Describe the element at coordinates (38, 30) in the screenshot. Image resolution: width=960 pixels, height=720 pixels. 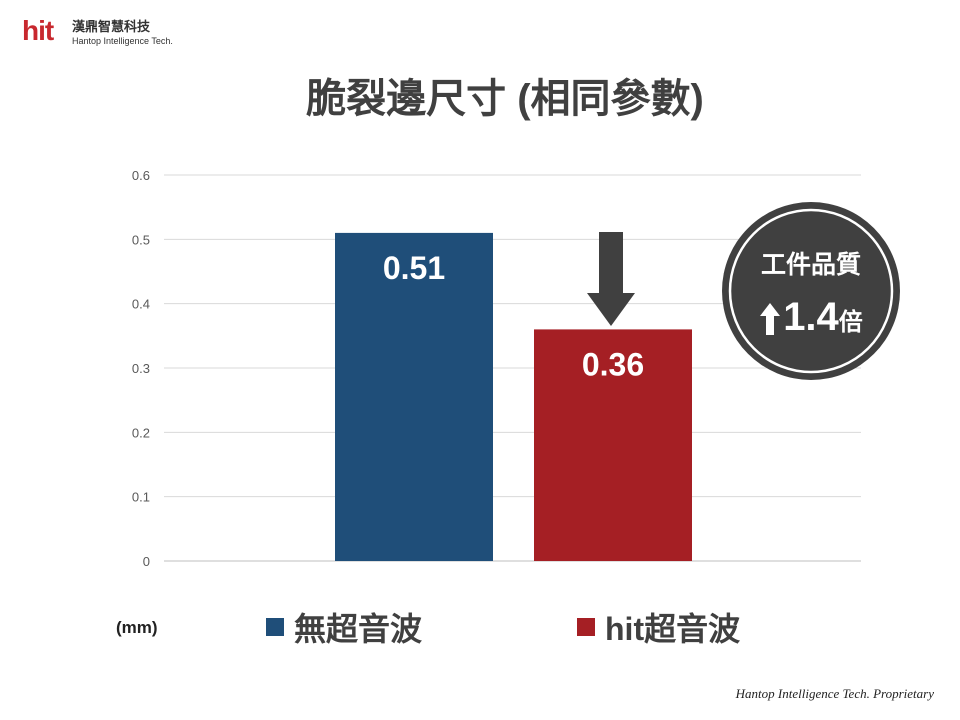
I see `logo-brand: hit` at that location.